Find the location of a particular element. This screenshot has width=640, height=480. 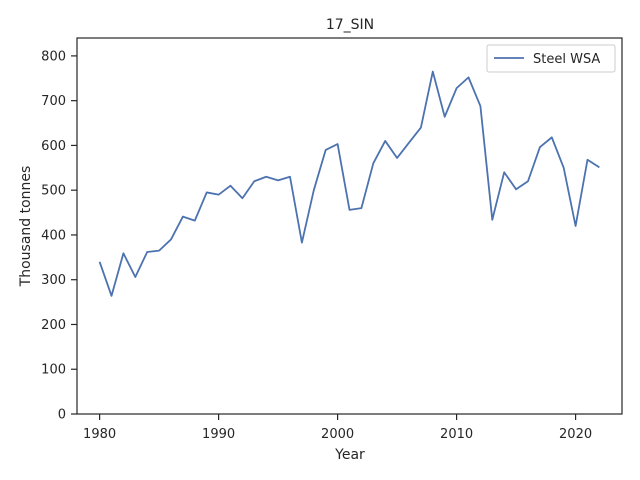

x-axis-label: Year is located at coordinates (349, 455).